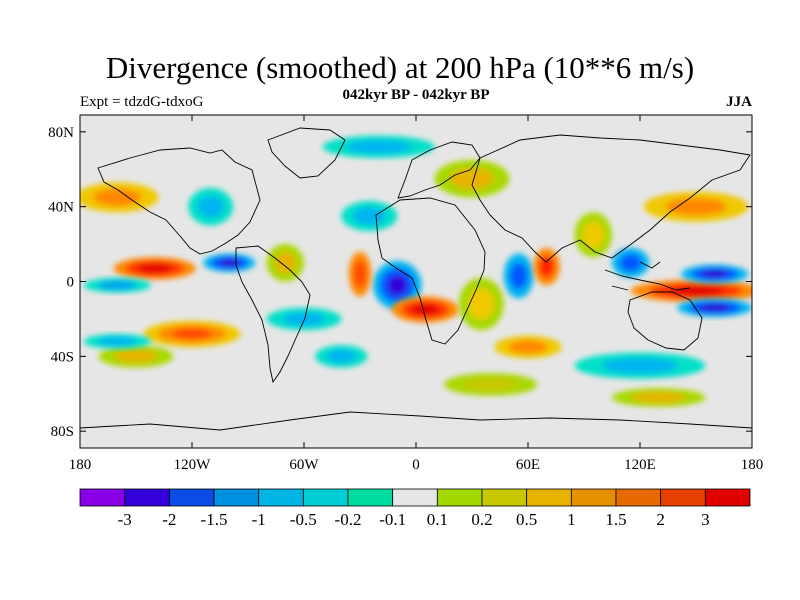  I want to click on divergence-china, so click(593, 235).